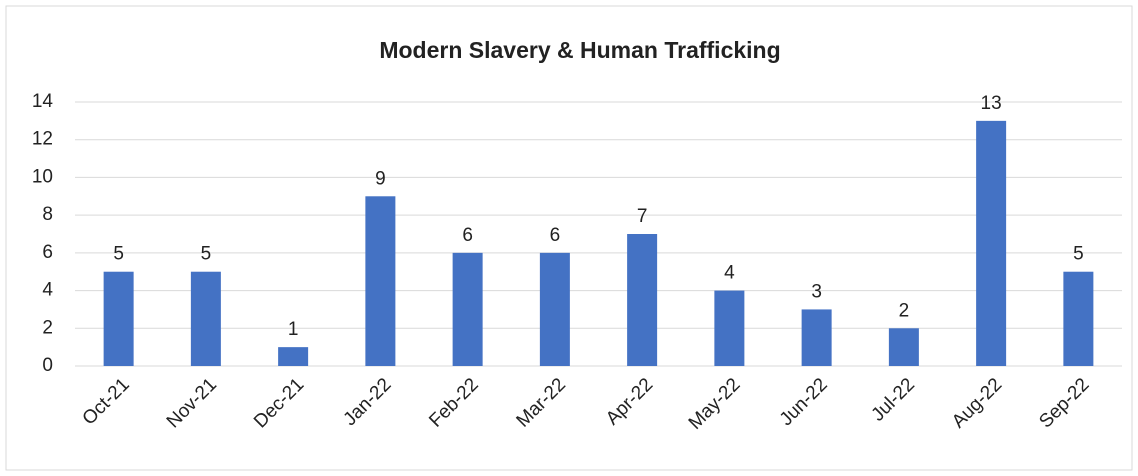  What do you see at coordinates (991, 103) in the screenshot?
I see `data-label: 13` at bounding box center [991, 103].